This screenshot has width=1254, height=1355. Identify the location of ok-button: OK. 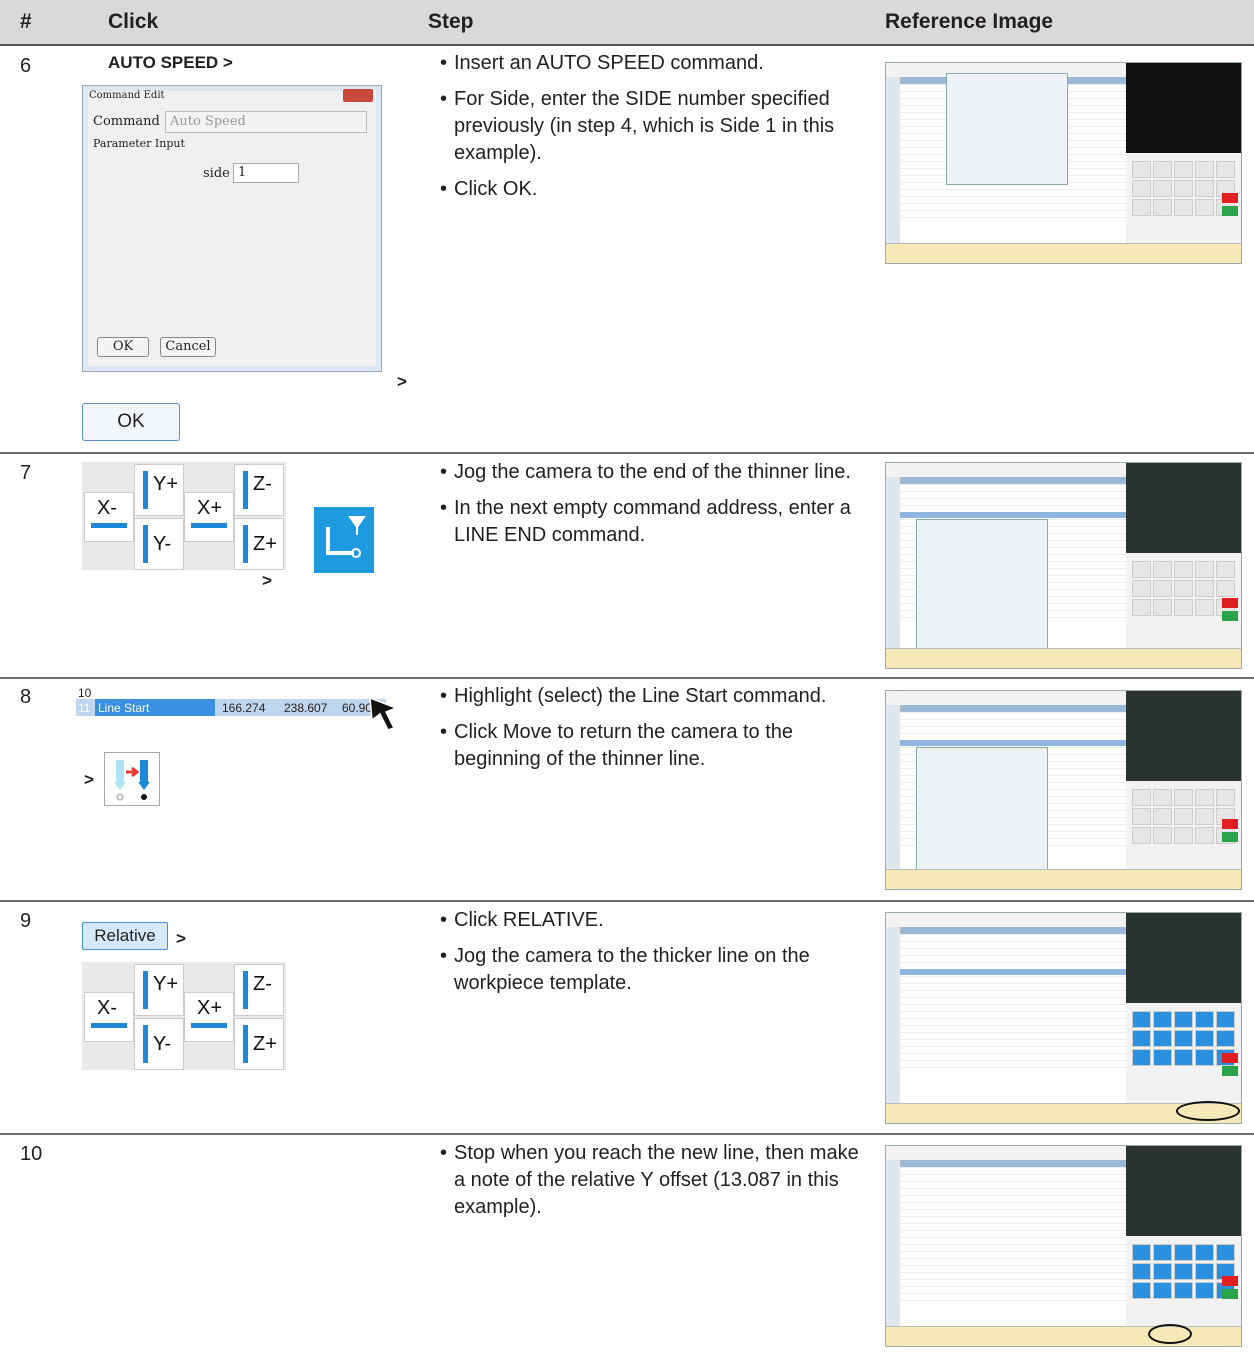
(131, 422).